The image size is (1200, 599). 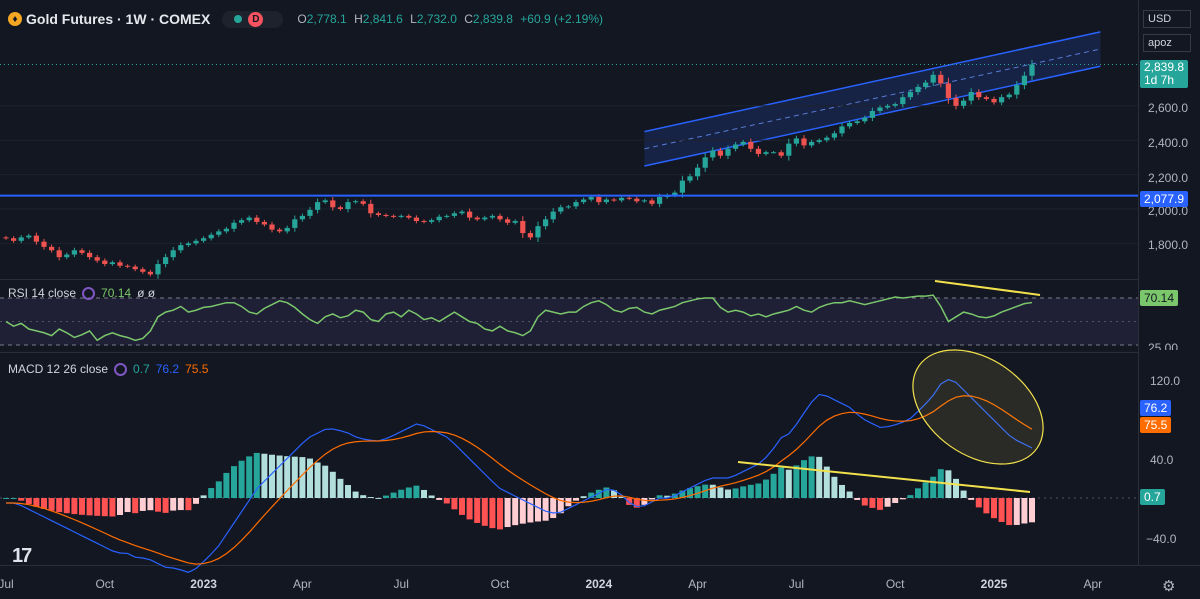 I want to click on time-axis-label: Jul, so click(x=796, y=584).